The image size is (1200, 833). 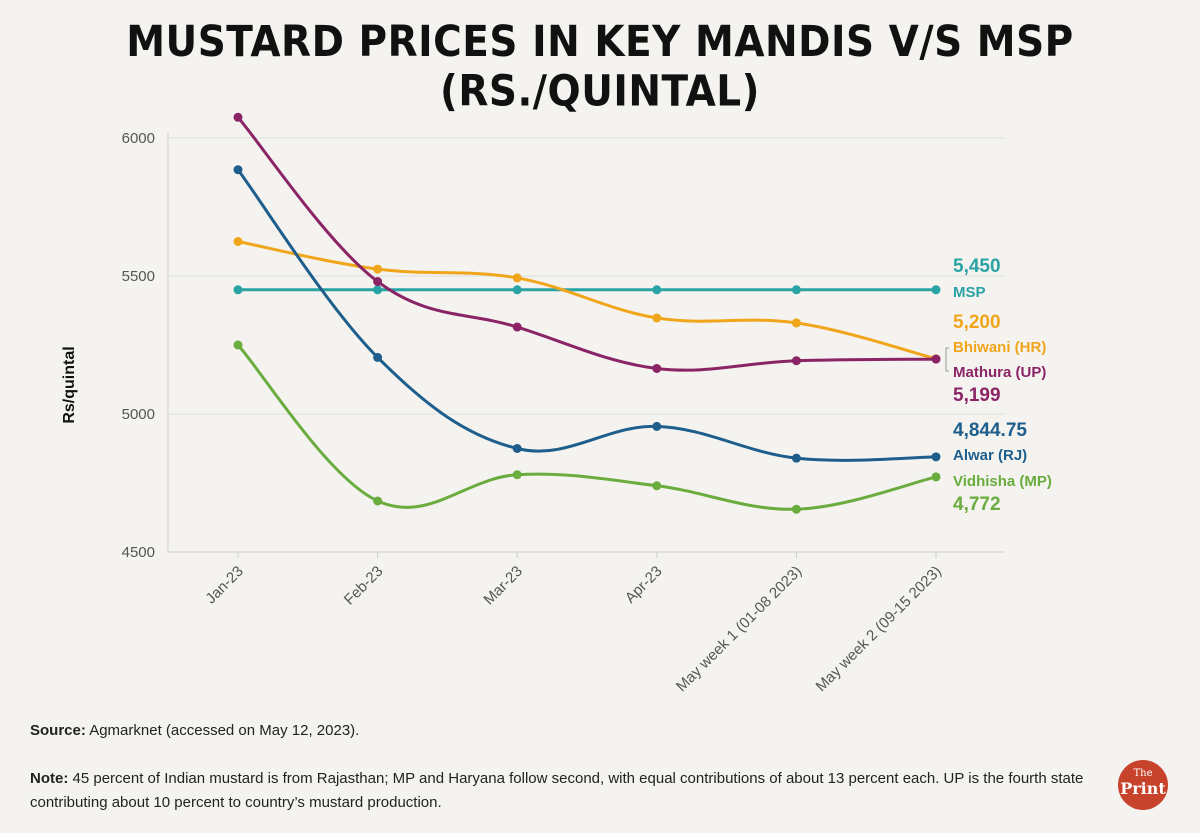 What do you see at coordinates (977, 504) in the screenshot?
I see `series-value-4: 4,772` at bounding box center [977, 504].